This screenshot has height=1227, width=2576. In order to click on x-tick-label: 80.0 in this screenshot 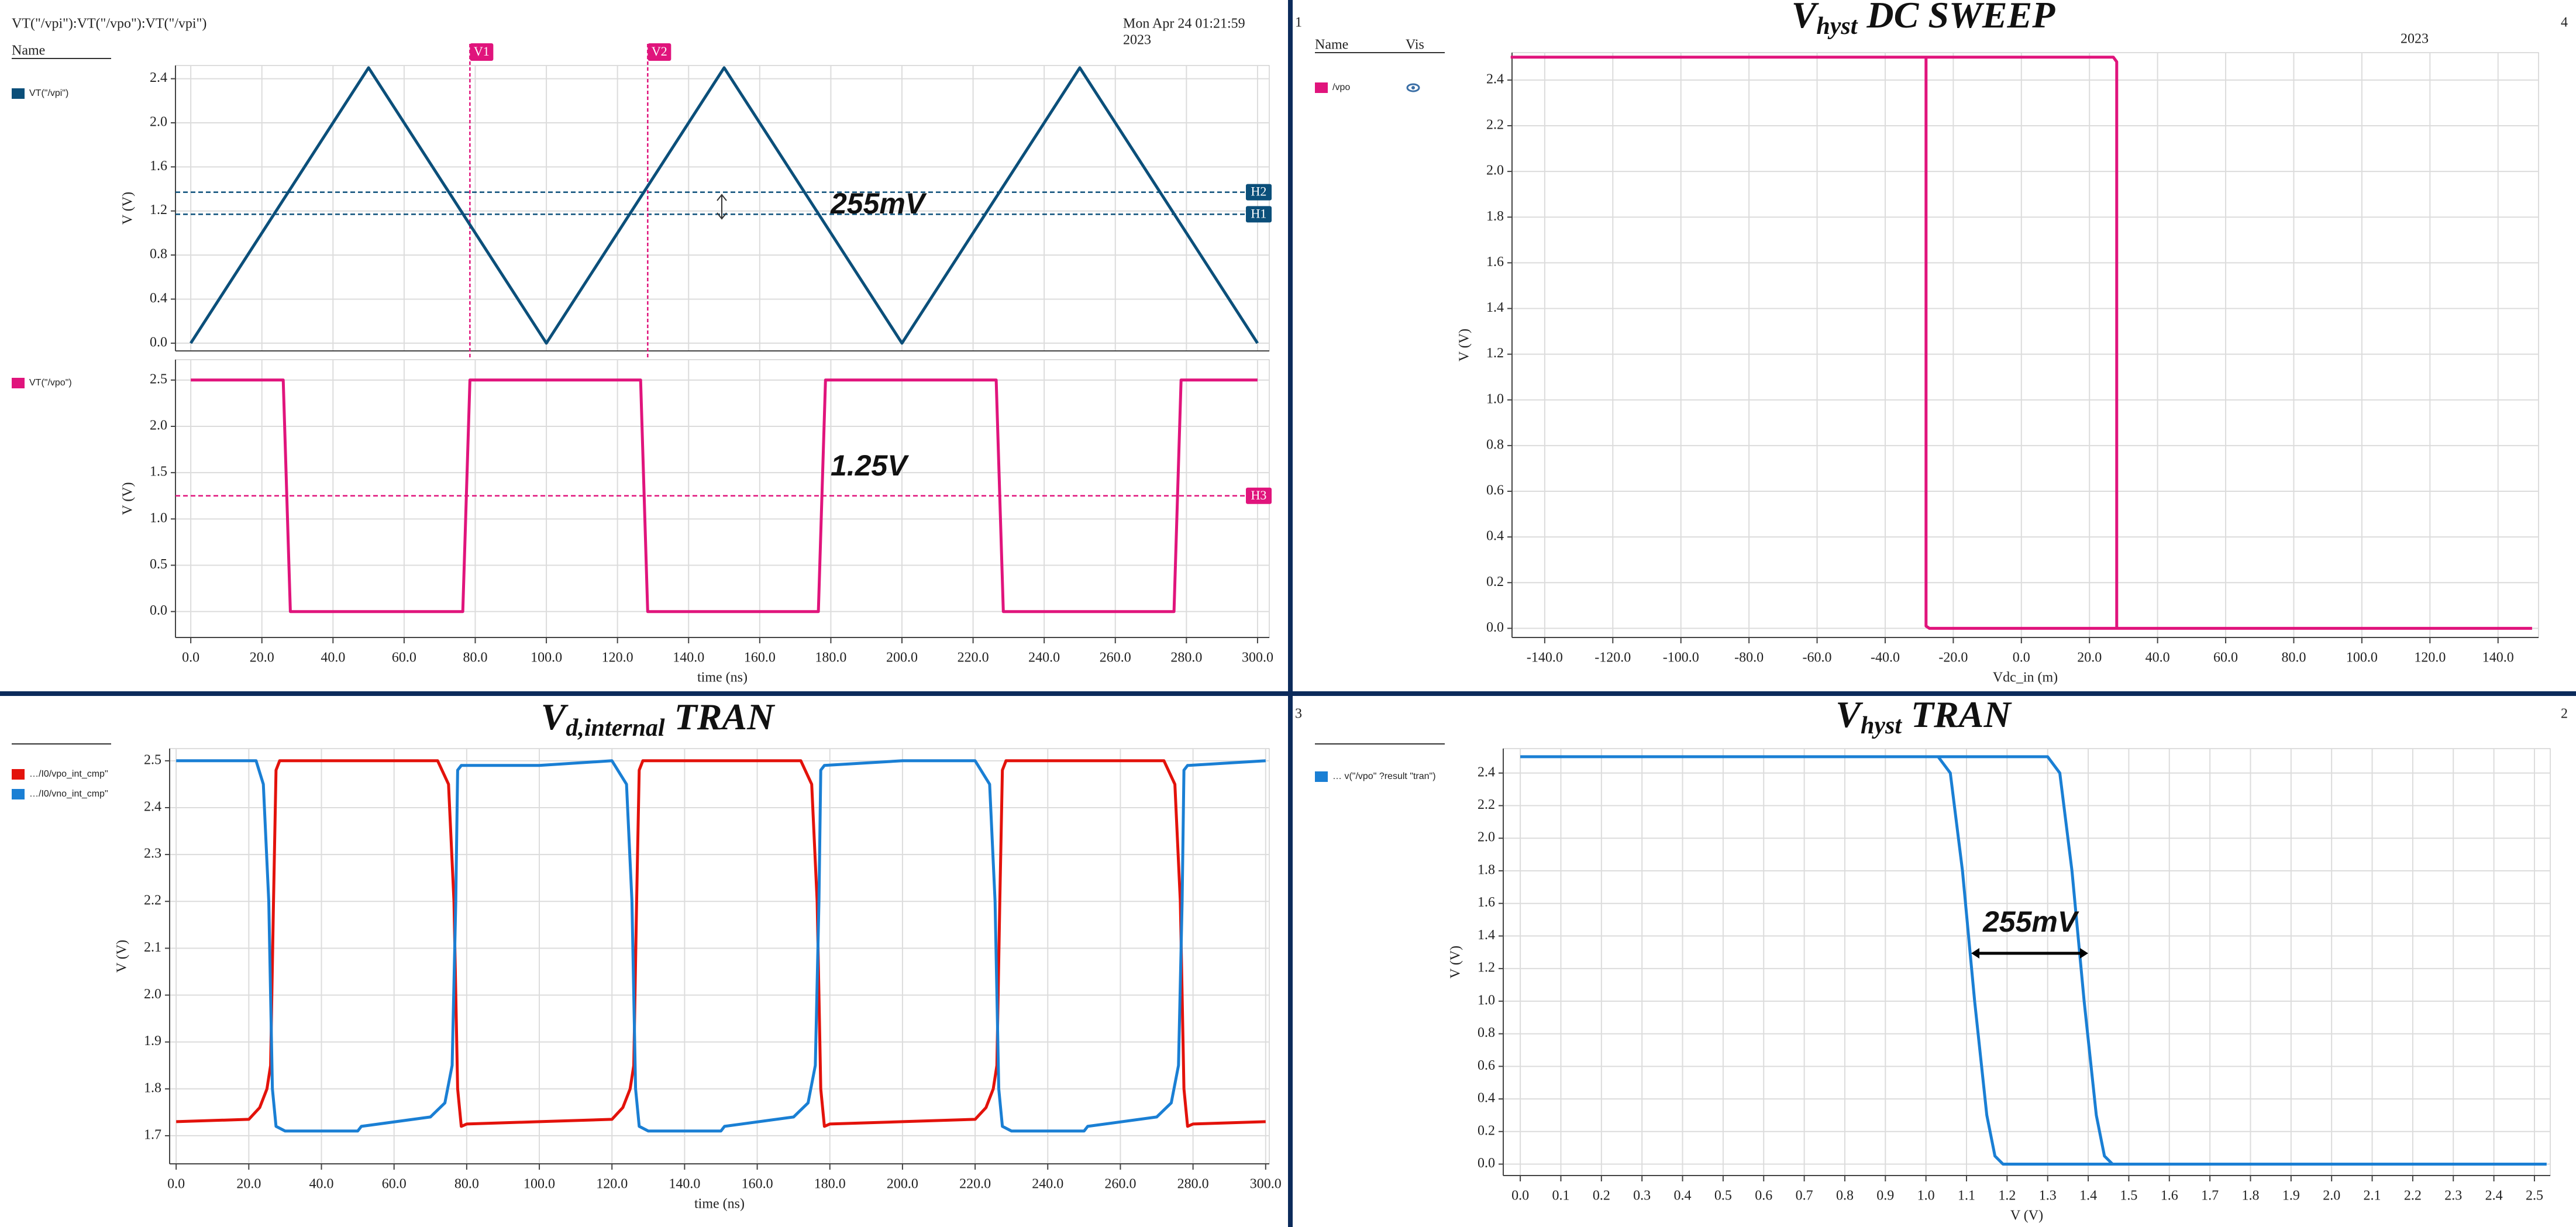, I will do `click(2293, 658)`.